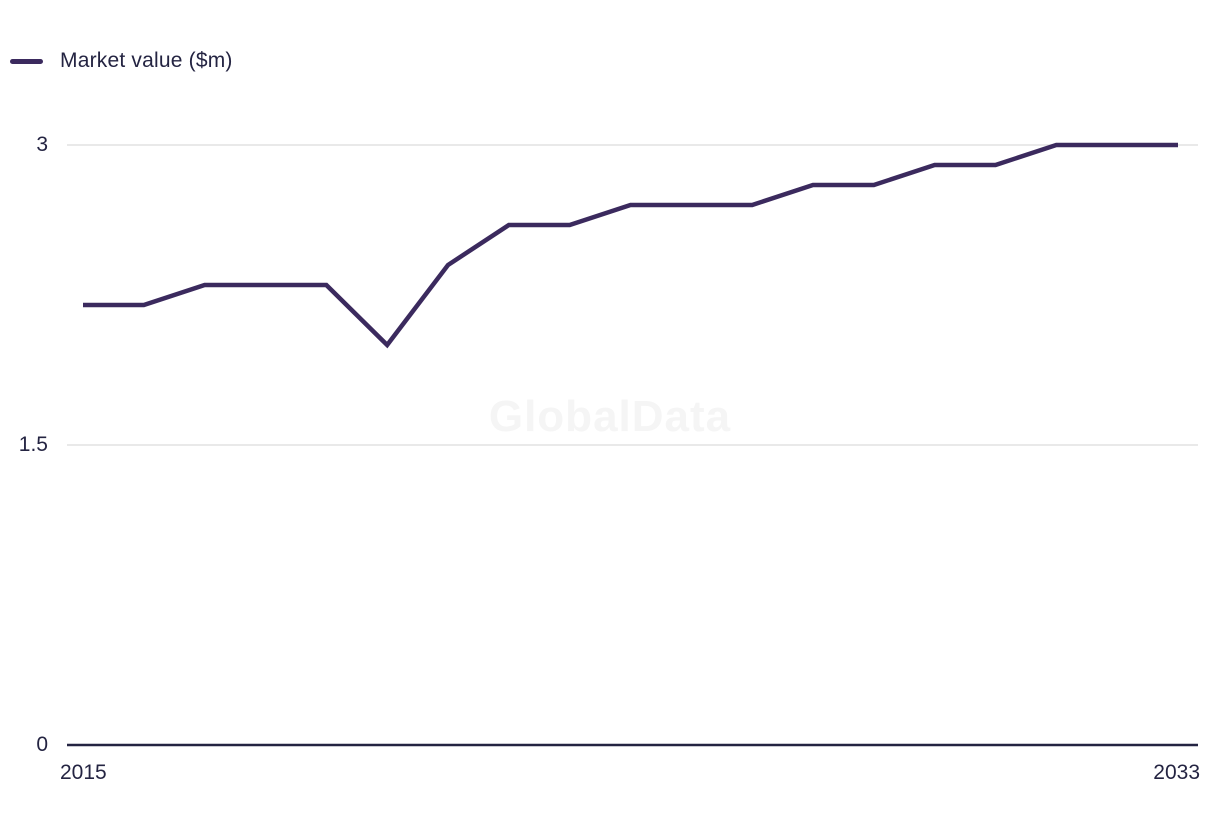 The image size is (1220, 836). Describe the element at coordinates (33, 444) in the screenshot. I see `y-axis-label: 1.5` at that location.